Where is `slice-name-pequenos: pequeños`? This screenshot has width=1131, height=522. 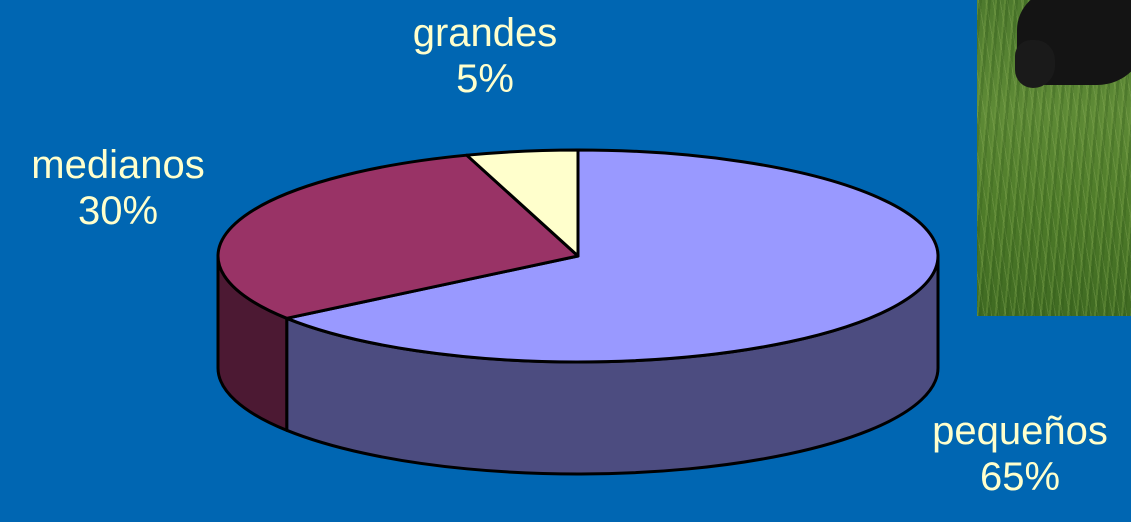
slice-name-pequenos: pequeños is located at coordinates (1020, 431).